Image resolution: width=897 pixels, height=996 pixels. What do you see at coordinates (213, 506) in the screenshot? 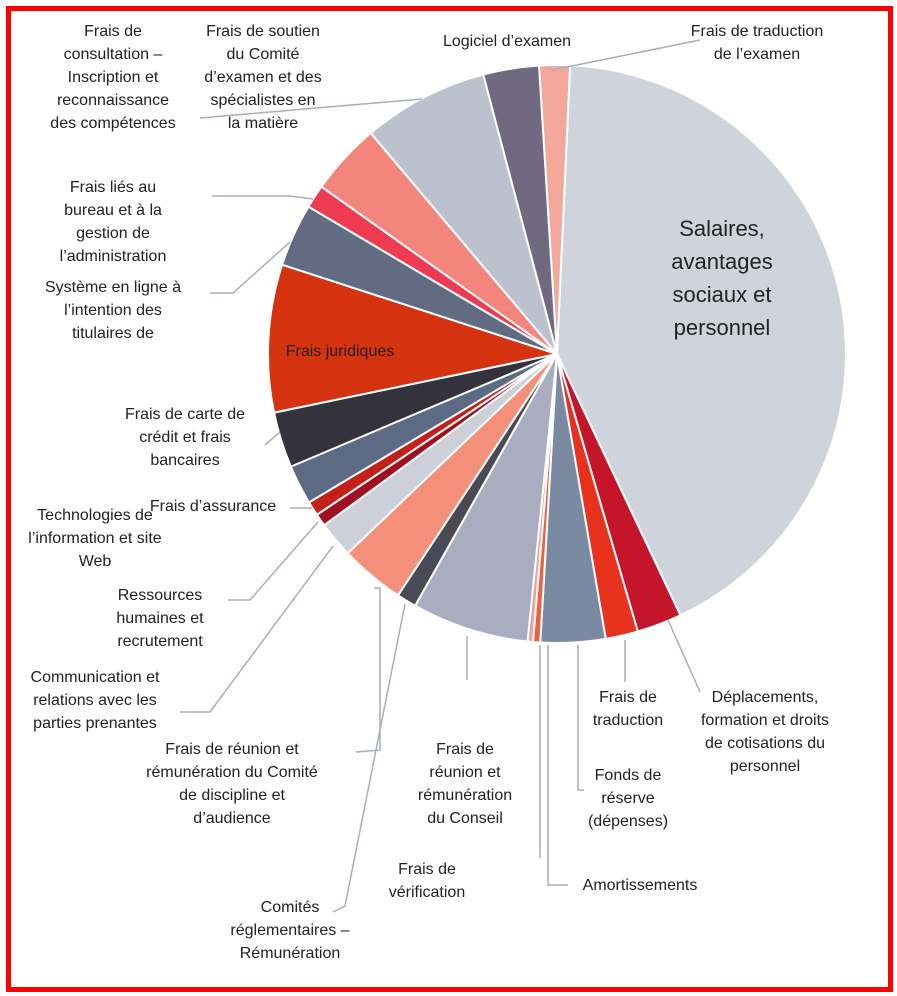
I see `slice-label: Frais d’assurance` at bounding box center [213, 506].